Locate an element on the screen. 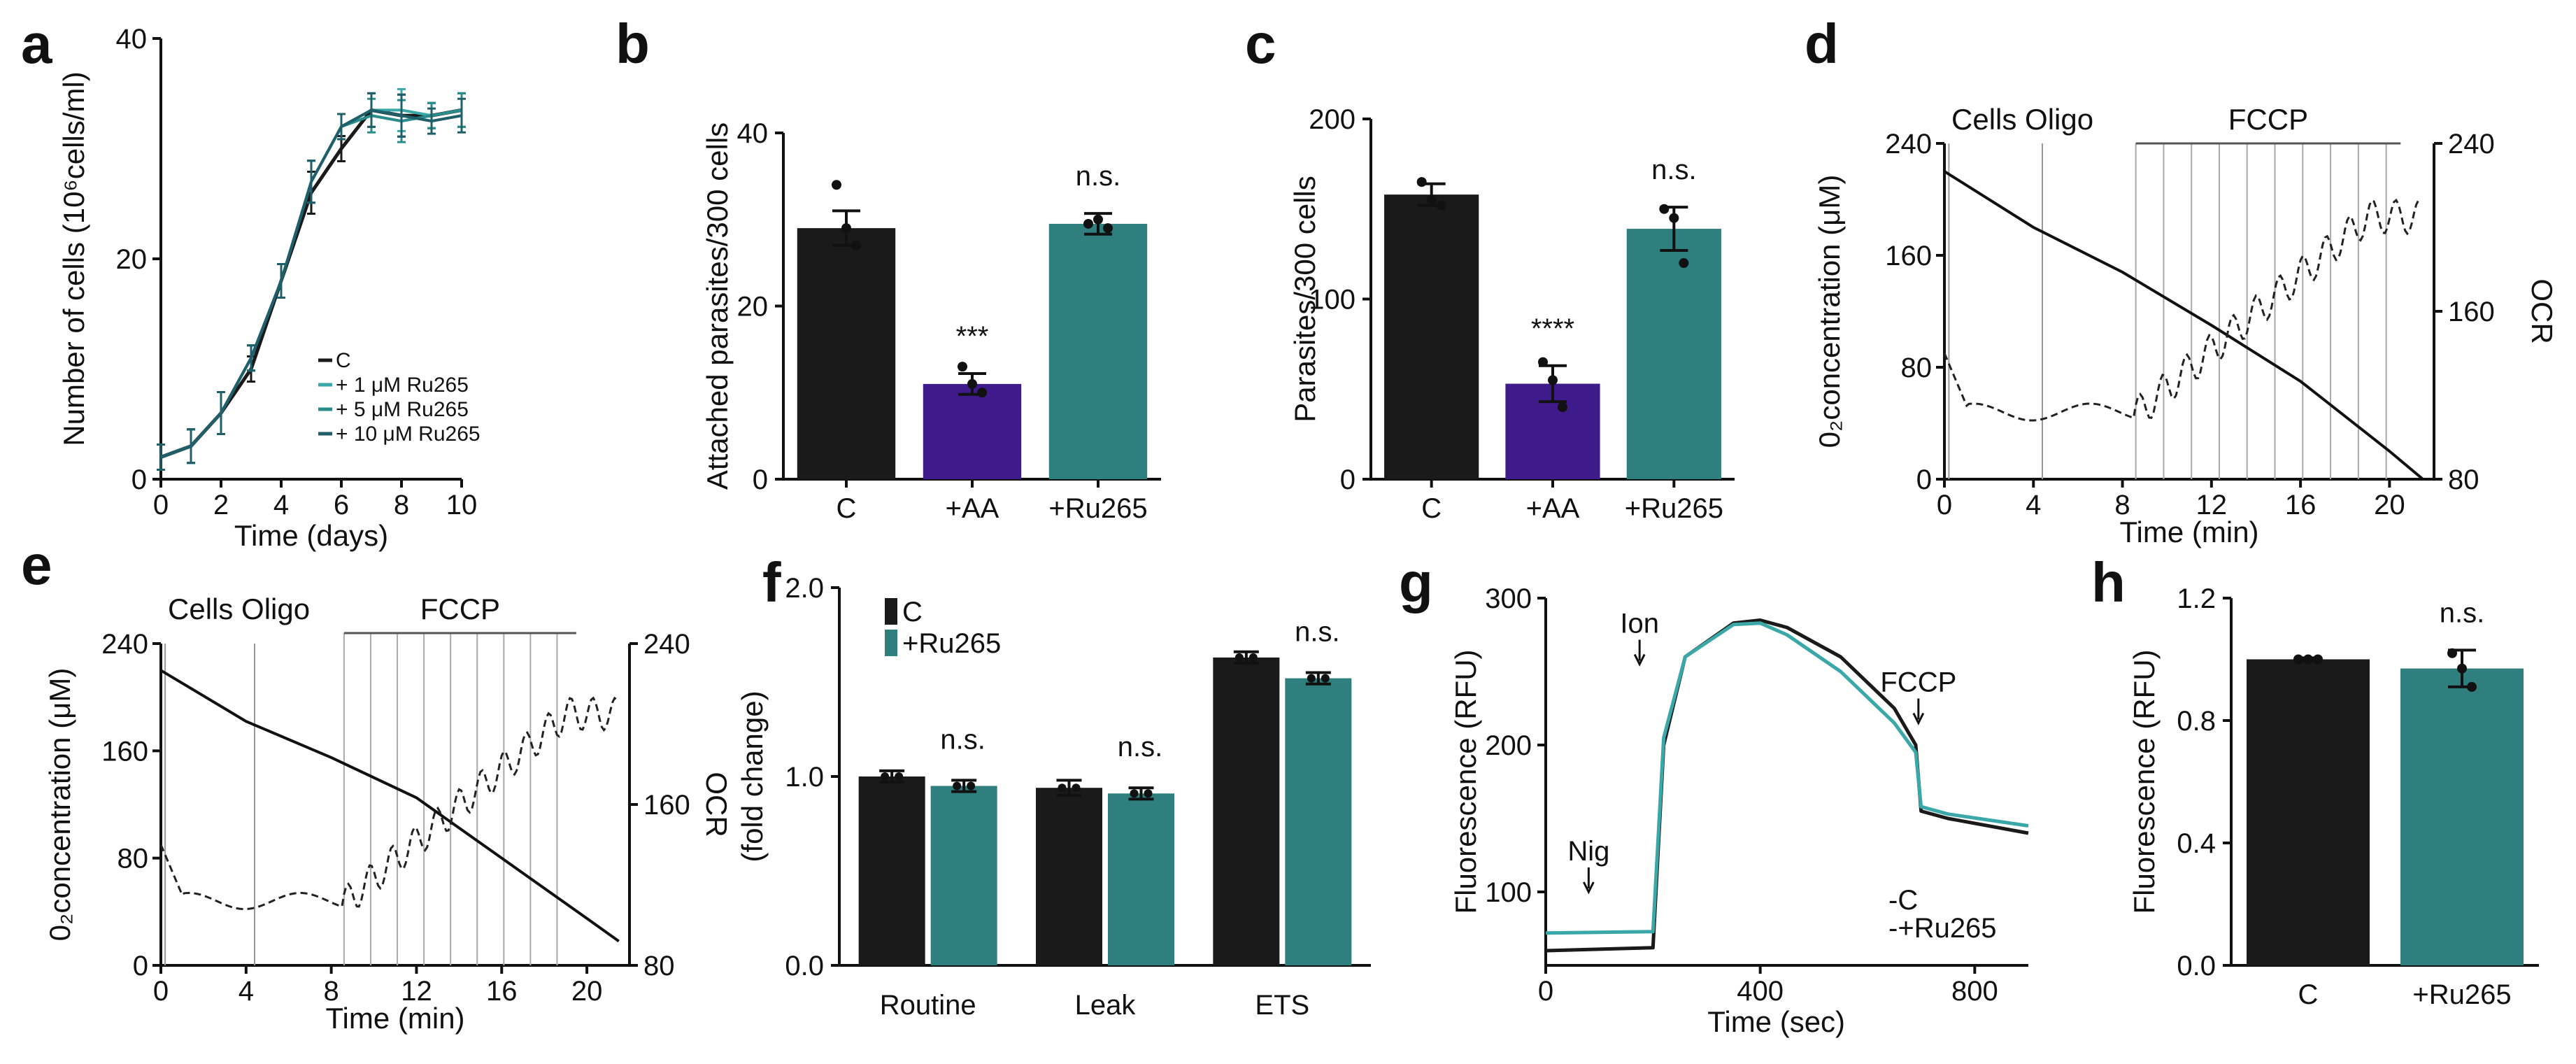 This screenshot has width=2576, height=1064. significance-label: *** is located at coordinates (972, 336).